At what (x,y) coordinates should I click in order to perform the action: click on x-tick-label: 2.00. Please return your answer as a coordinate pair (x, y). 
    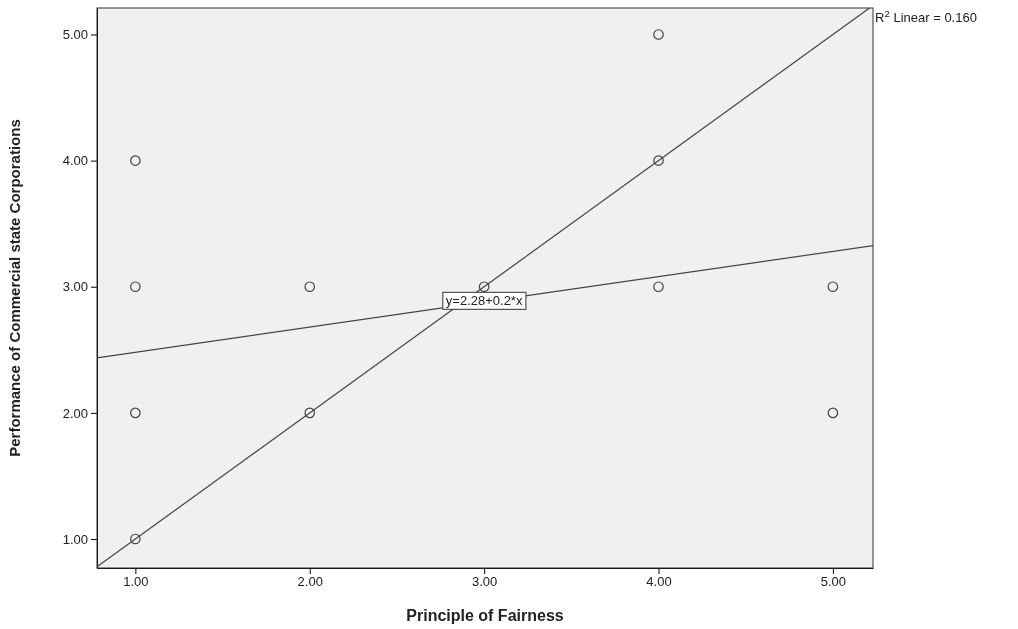
    Looking at the image, I should click on (310, 582).